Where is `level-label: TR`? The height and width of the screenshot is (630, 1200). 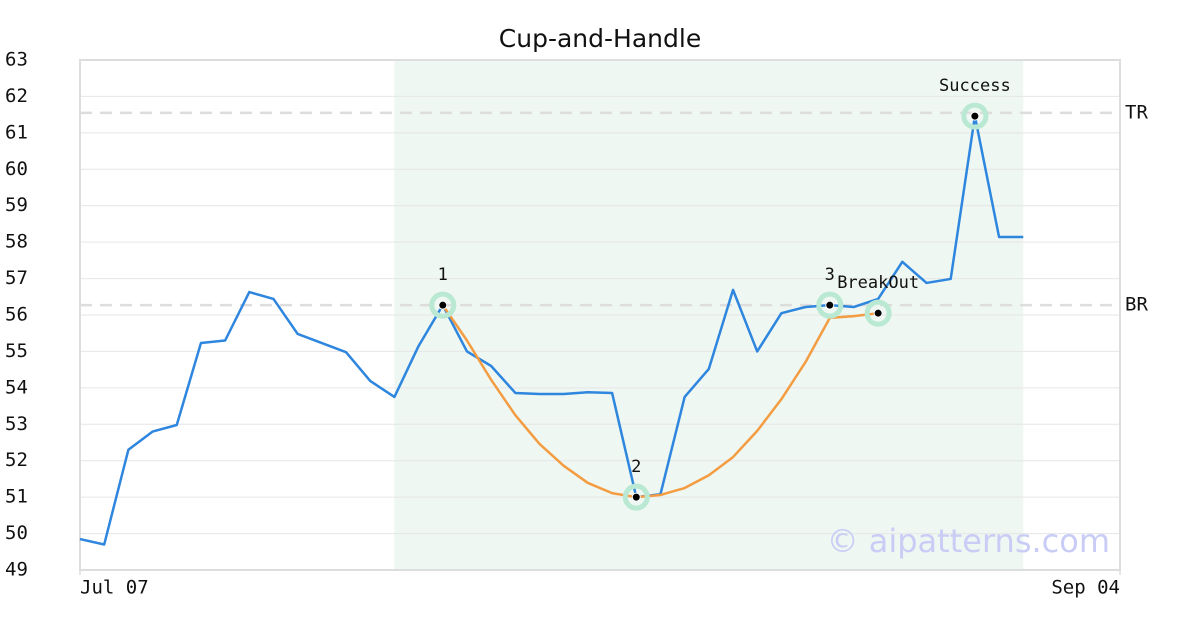
level-label: TR is located at coordinates (1136, 112).